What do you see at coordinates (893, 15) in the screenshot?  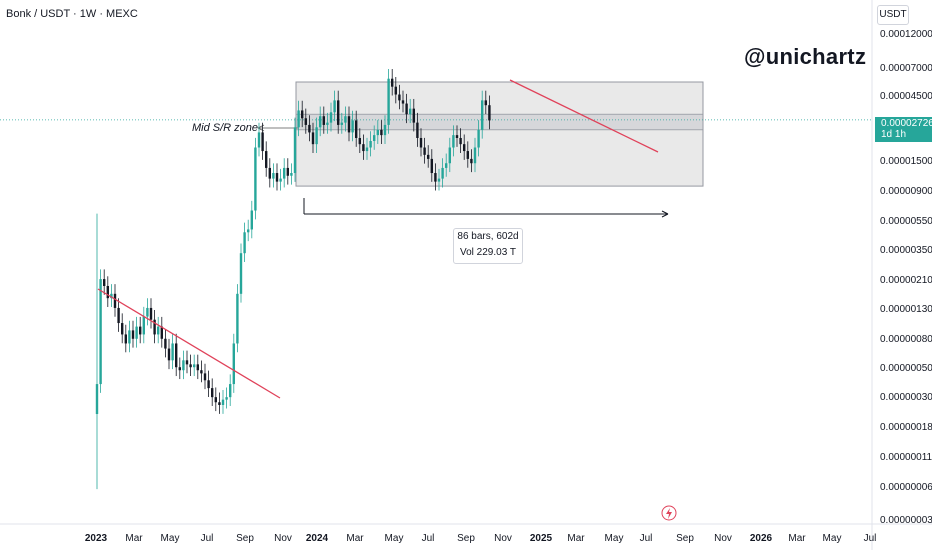 I see `axis-unit-button: USDT` at bounding box center [893, 15].